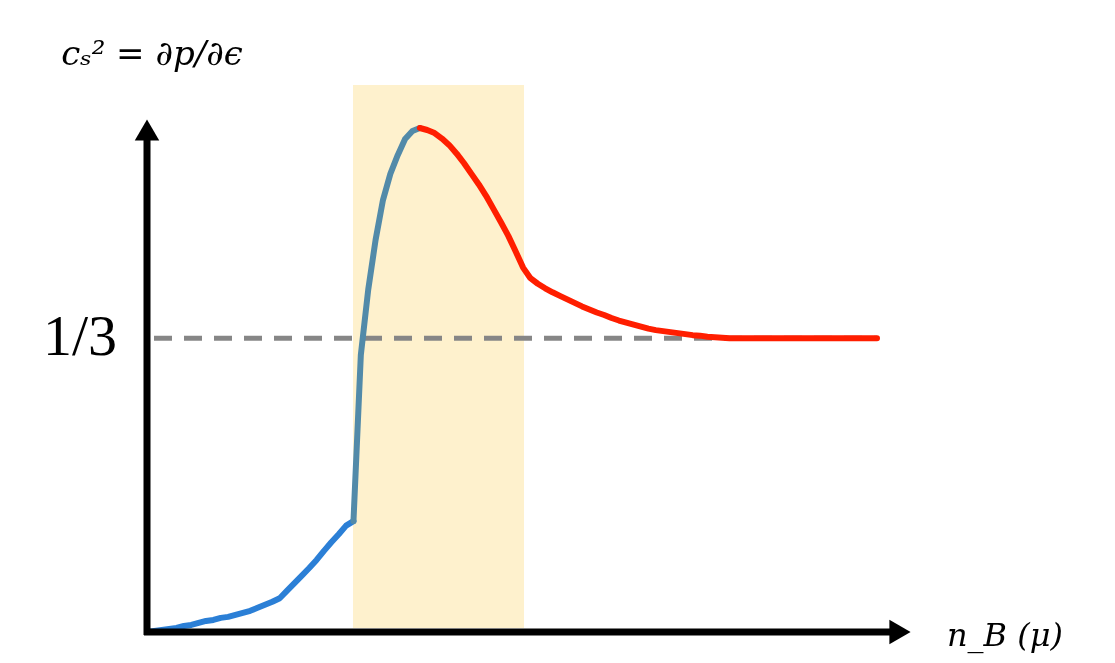  I want to click on y-axis-title: cₛ² = ∂p/∂ϵ, so click(152, 53).